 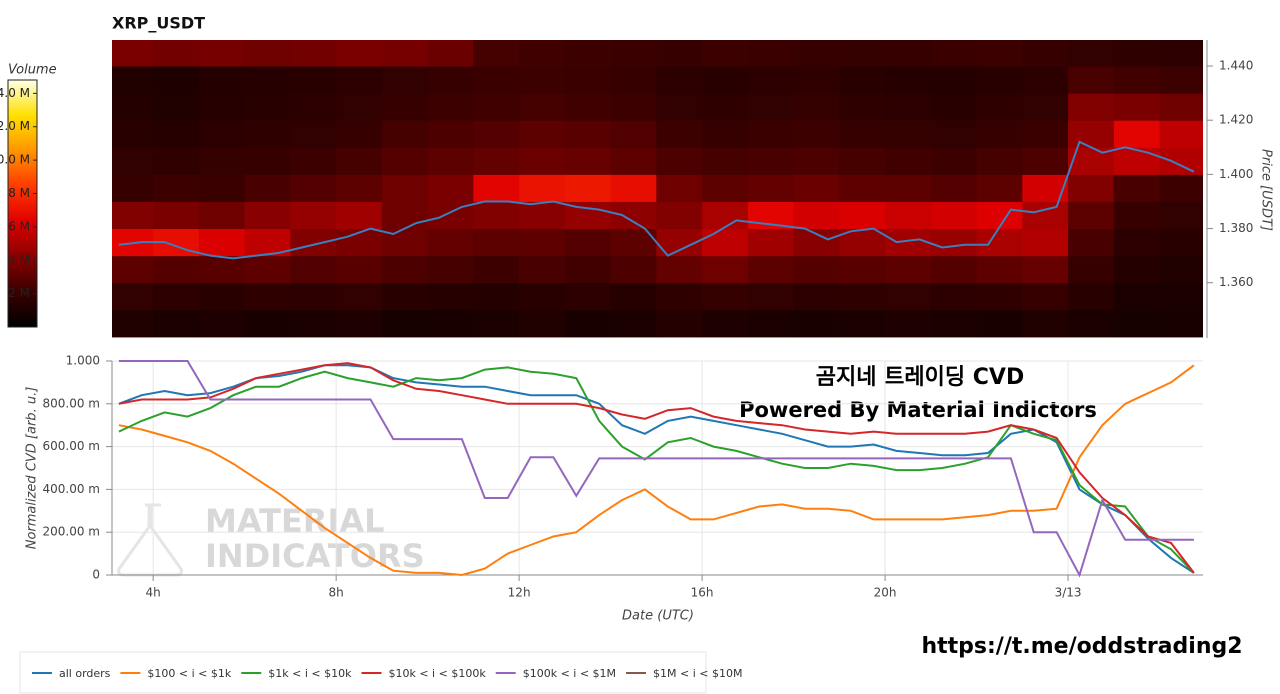 I want to click on colorbar-tick-label: 8 M, so click(x=19, y=193).